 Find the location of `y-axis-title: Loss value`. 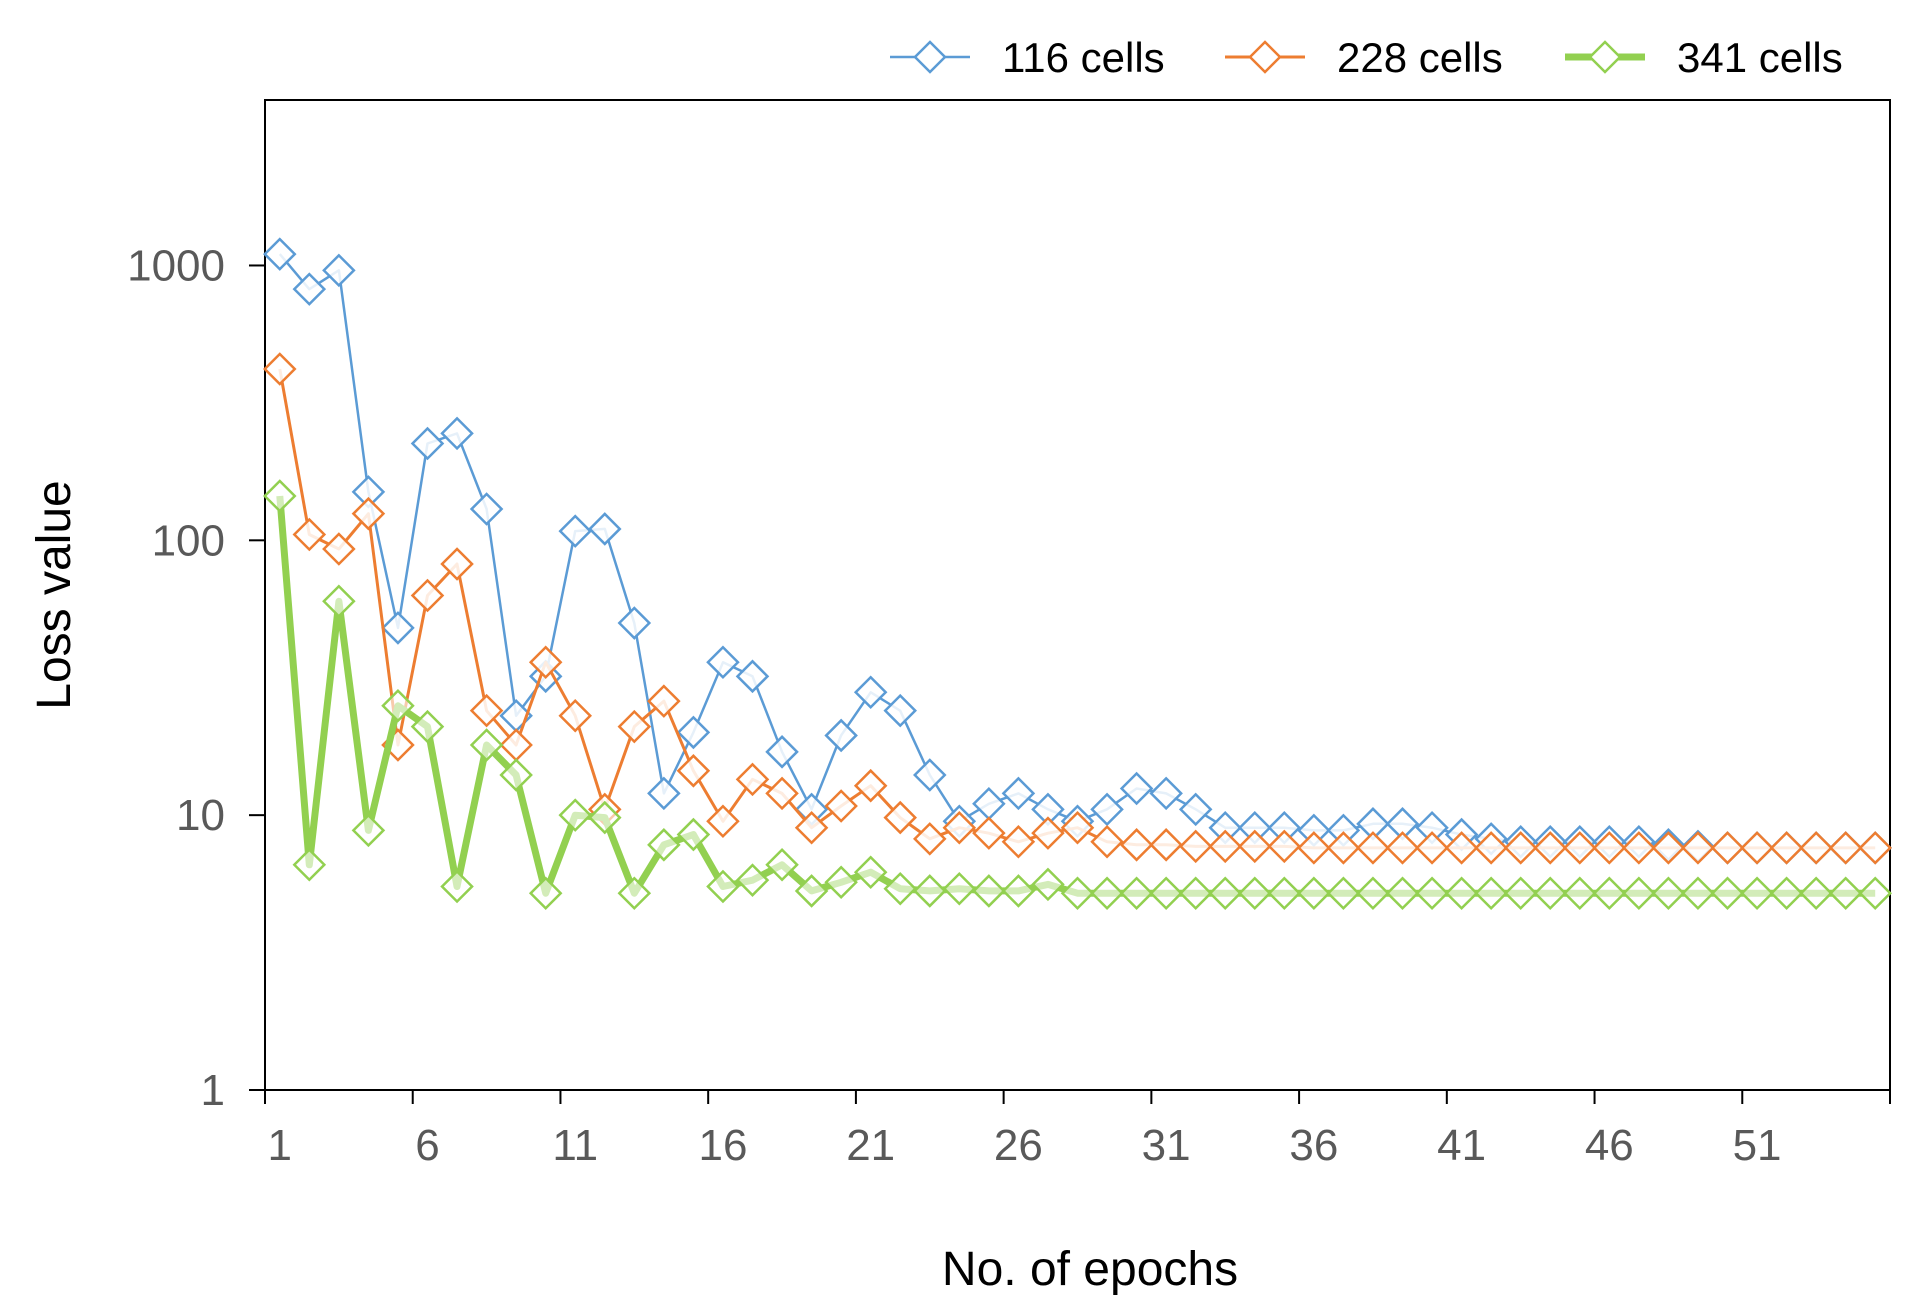

y-axis-title: Loss value is located at coordinates (54, 594).